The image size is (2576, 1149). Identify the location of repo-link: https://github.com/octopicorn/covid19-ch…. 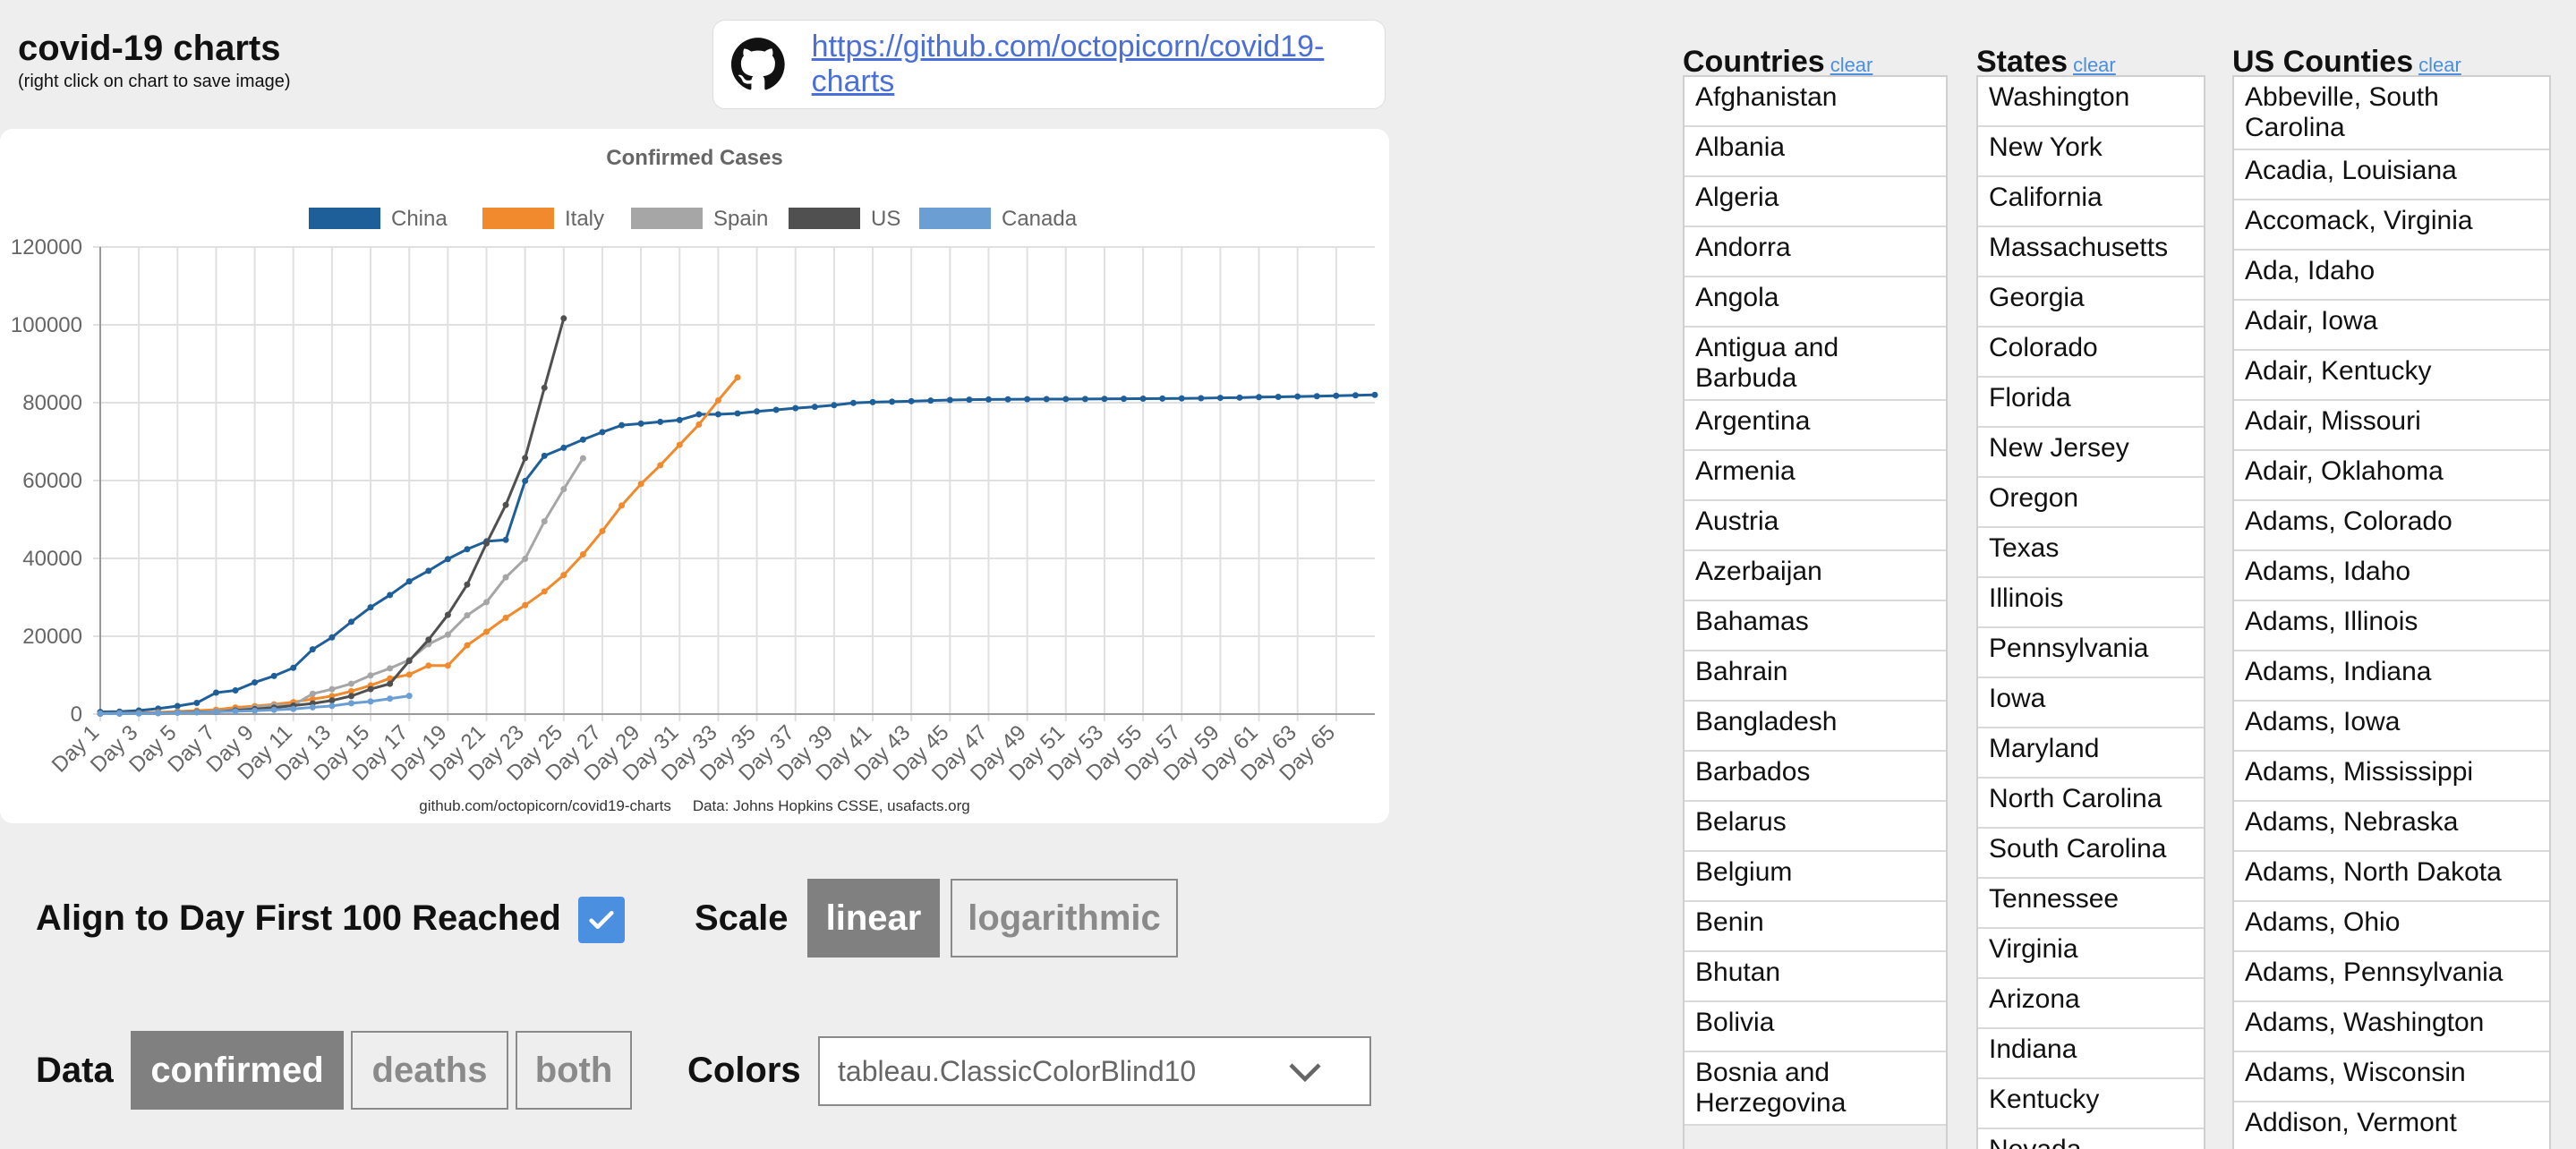
(1068, 64).